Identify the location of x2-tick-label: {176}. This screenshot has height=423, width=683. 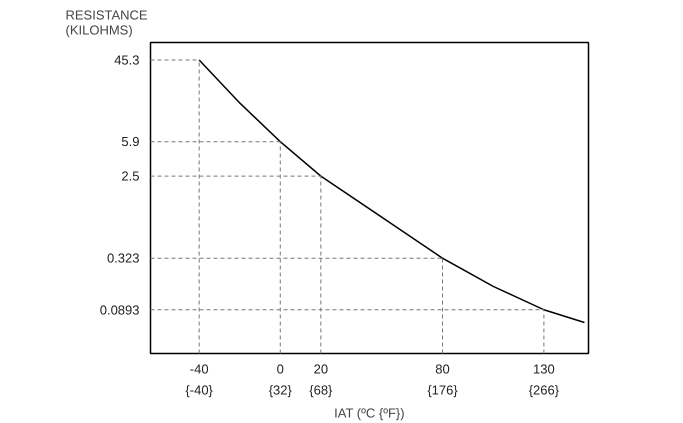
(442, 390).